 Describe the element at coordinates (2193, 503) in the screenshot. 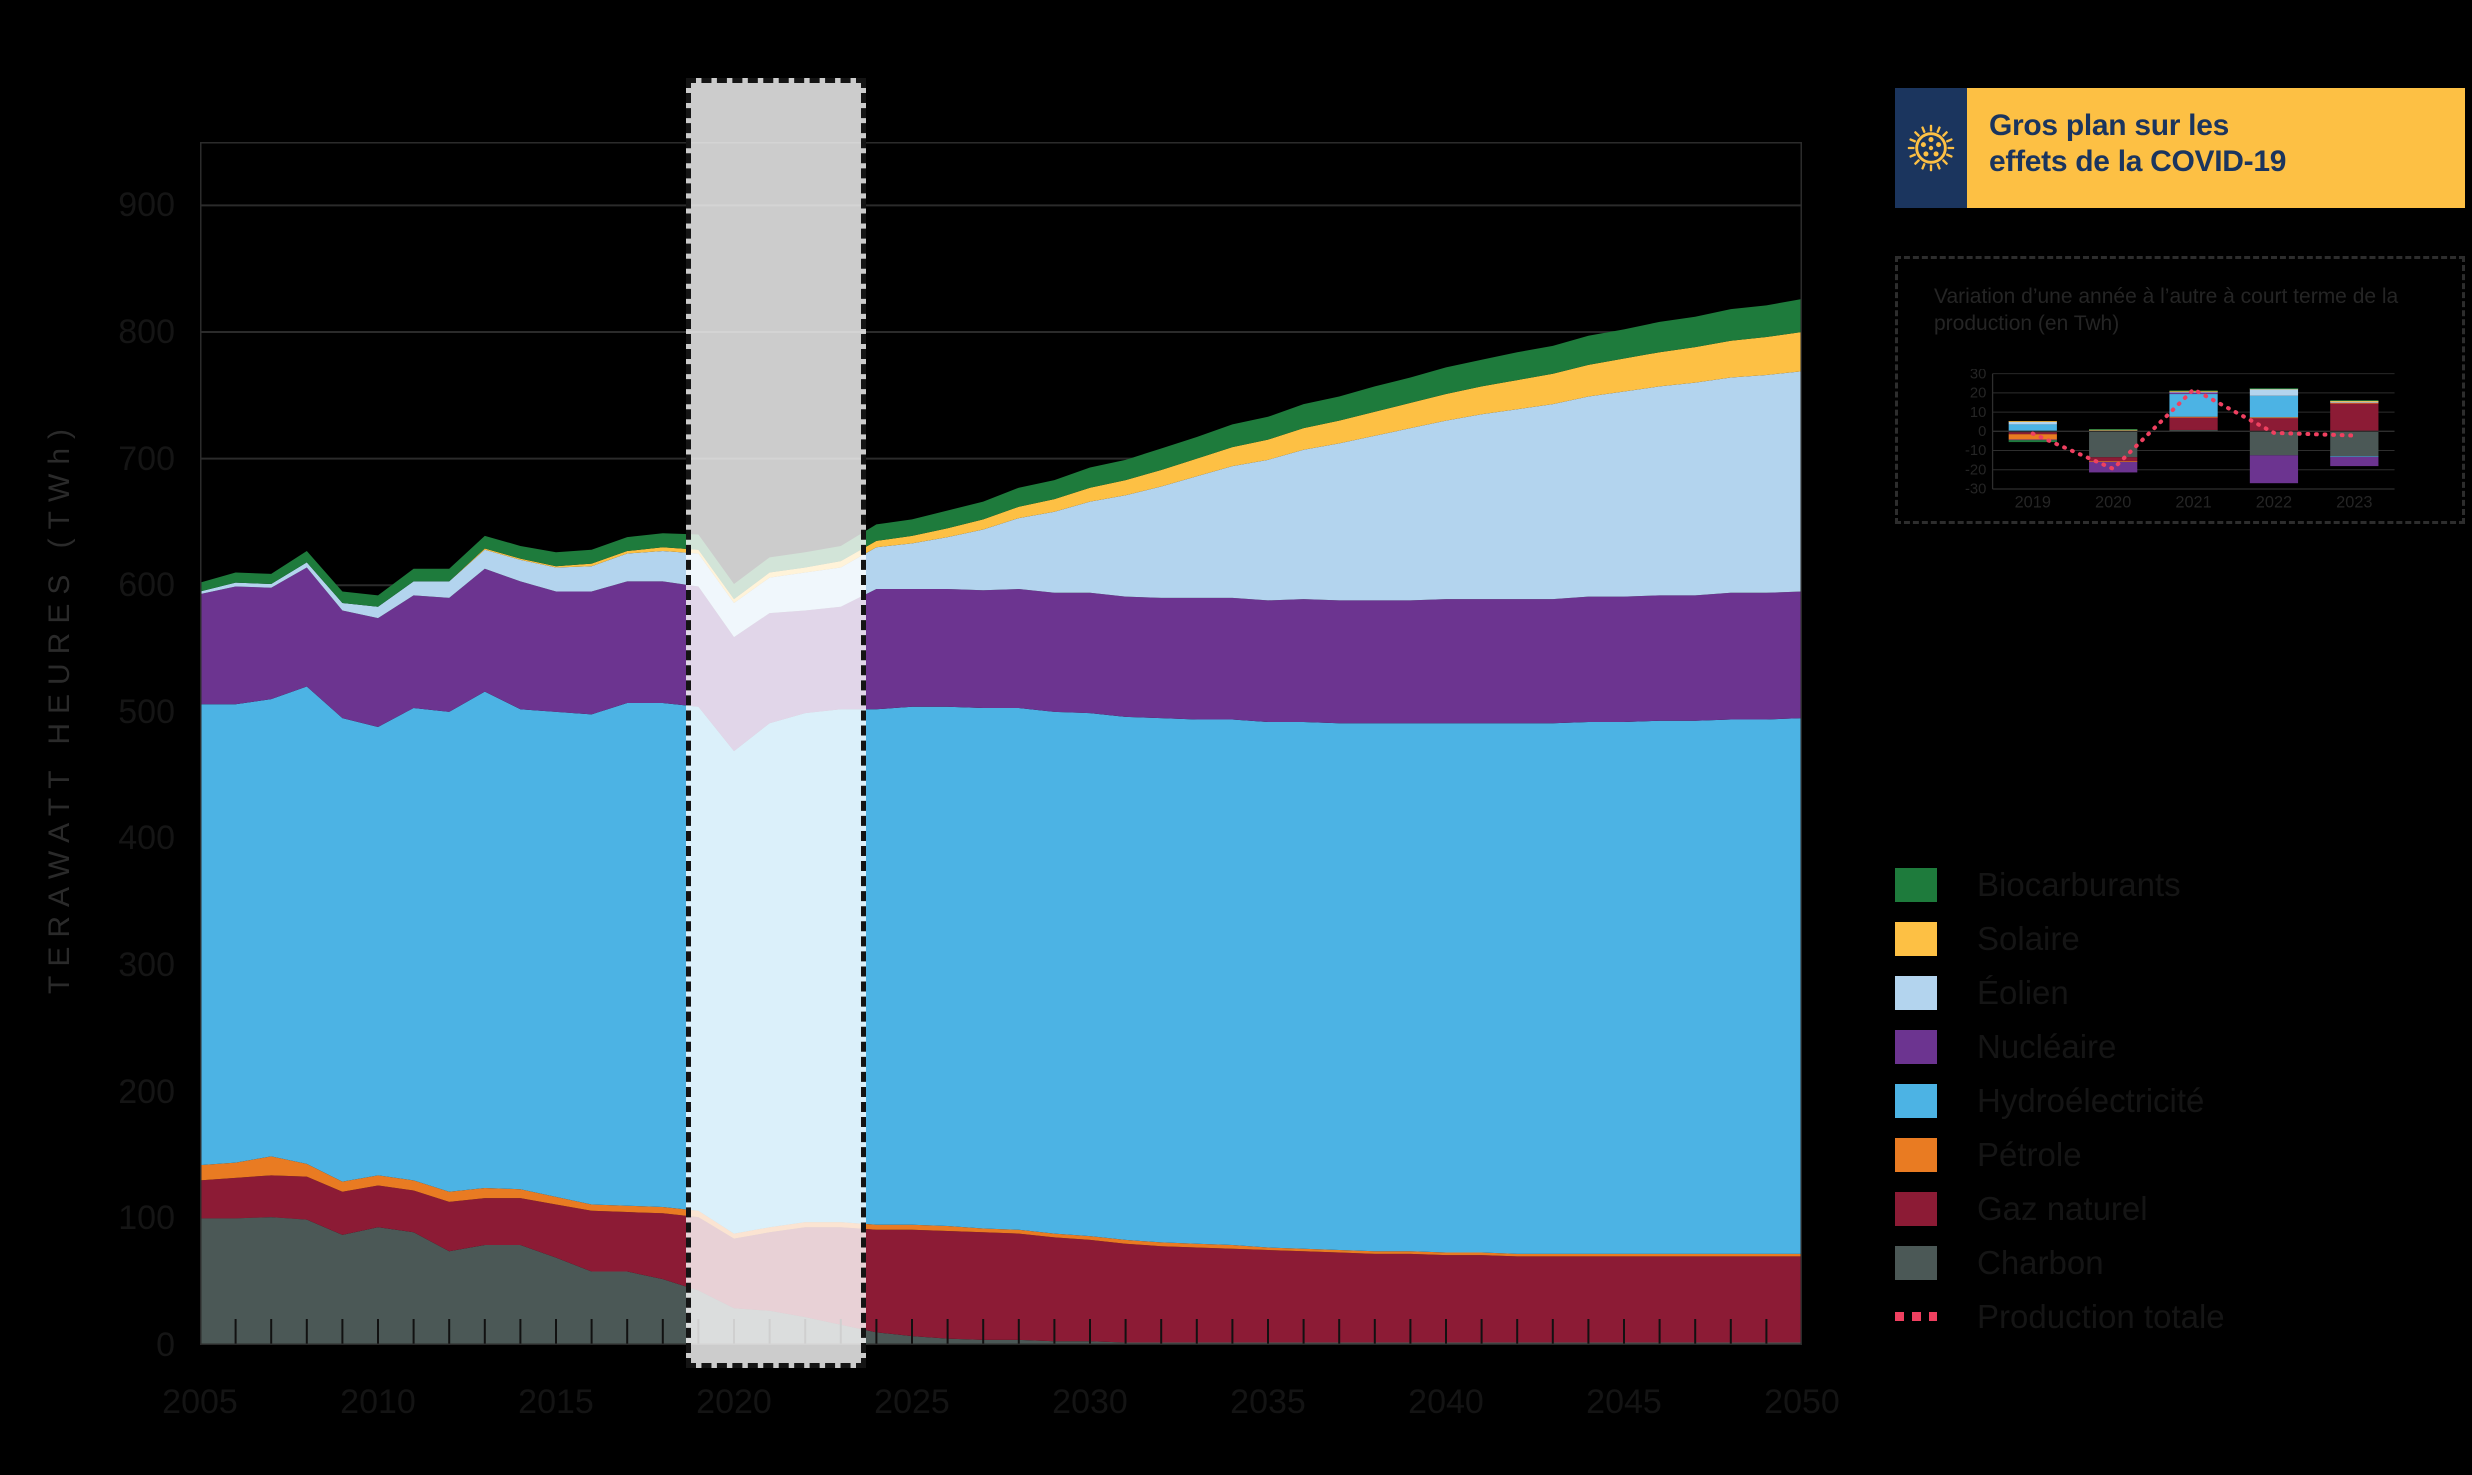

I see `inset-x-tick-label: 2021` at that location.